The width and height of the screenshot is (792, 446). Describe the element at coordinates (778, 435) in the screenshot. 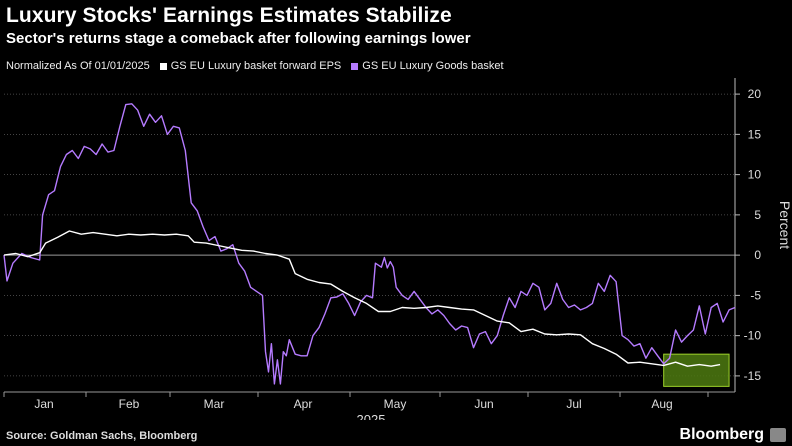

I see `brand-badge-icon` at that location.